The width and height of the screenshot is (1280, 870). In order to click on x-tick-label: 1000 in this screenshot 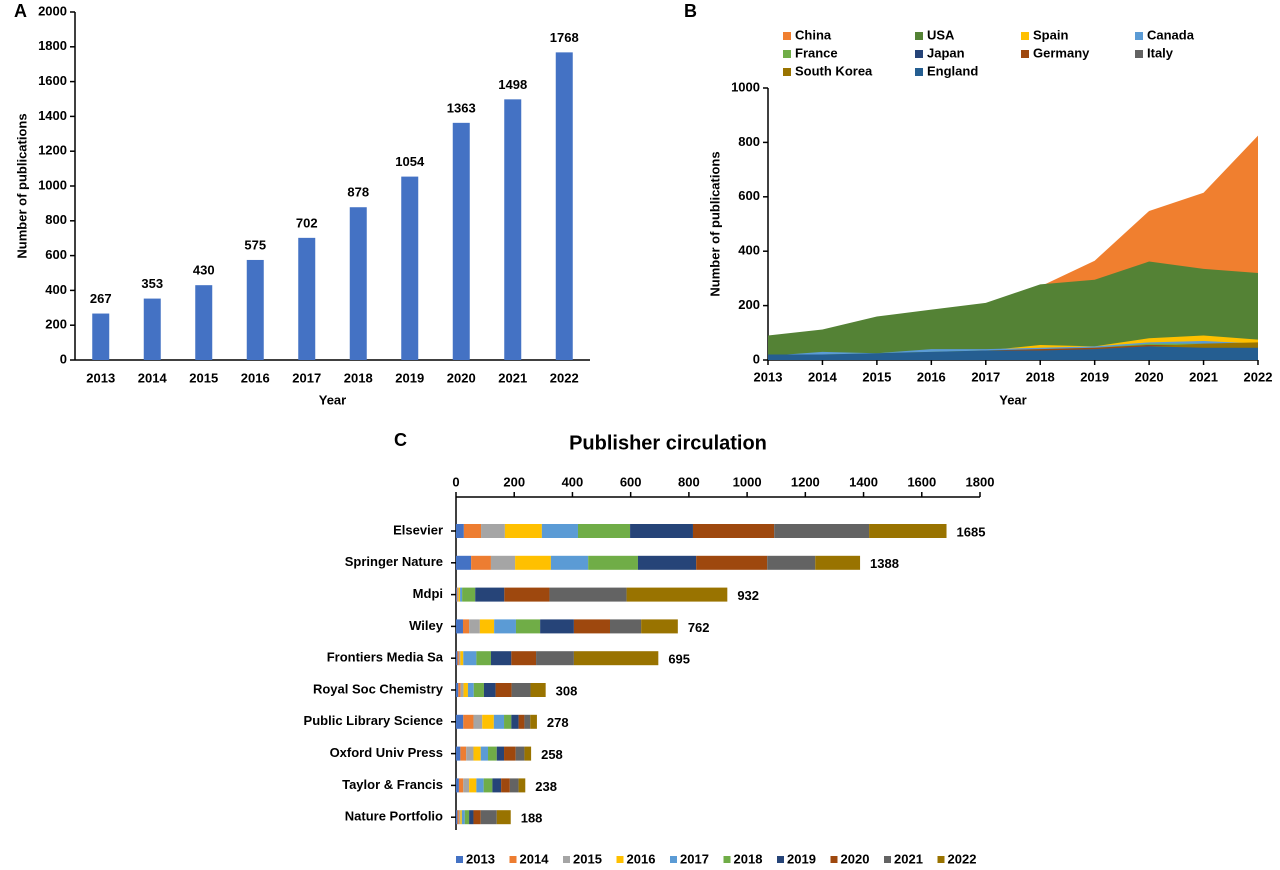, I will do `click(747, 481)`.